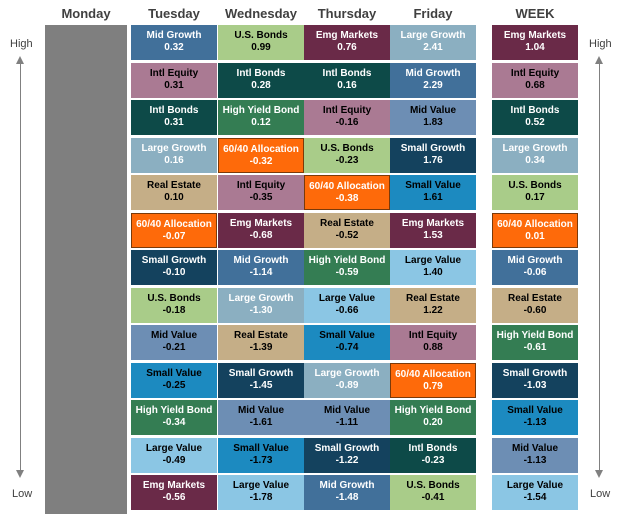 The width and height of the screenshot is (624, 514). Describe the element at coordinates (261, 42) in the screenshot. I see `asset-cell: U.S. Bonds 0.99` at that location.